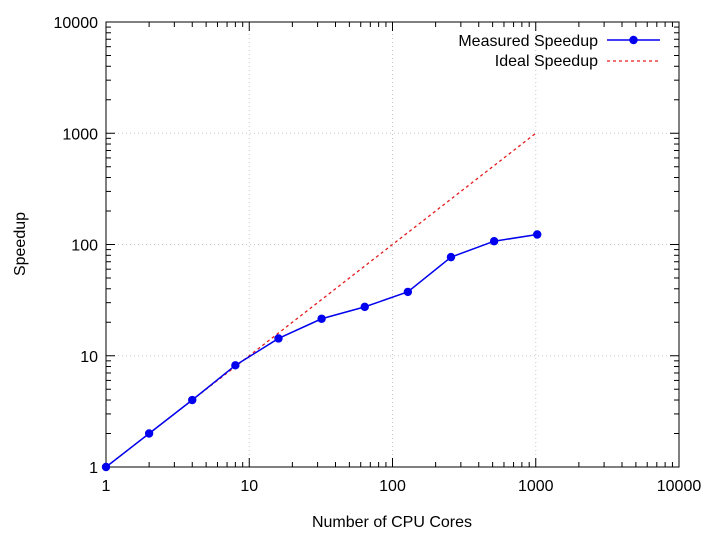 This screenshot has width=710, height=533. Describe the element at coordinates (84, 246) in the screenshot. I see `y-tick-label: 100` at that location.